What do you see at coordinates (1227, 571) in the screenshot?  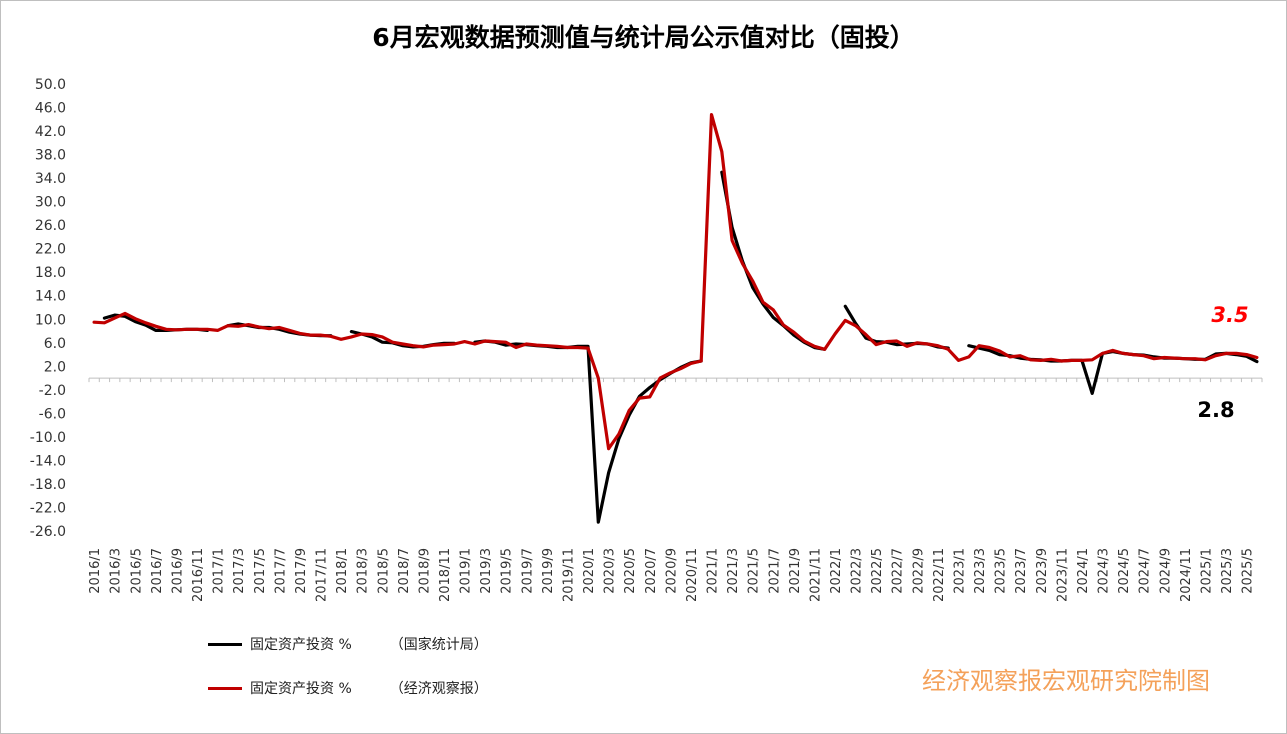 I see `x-tick-label: 2025/3` at bounding box center [1227, 571].